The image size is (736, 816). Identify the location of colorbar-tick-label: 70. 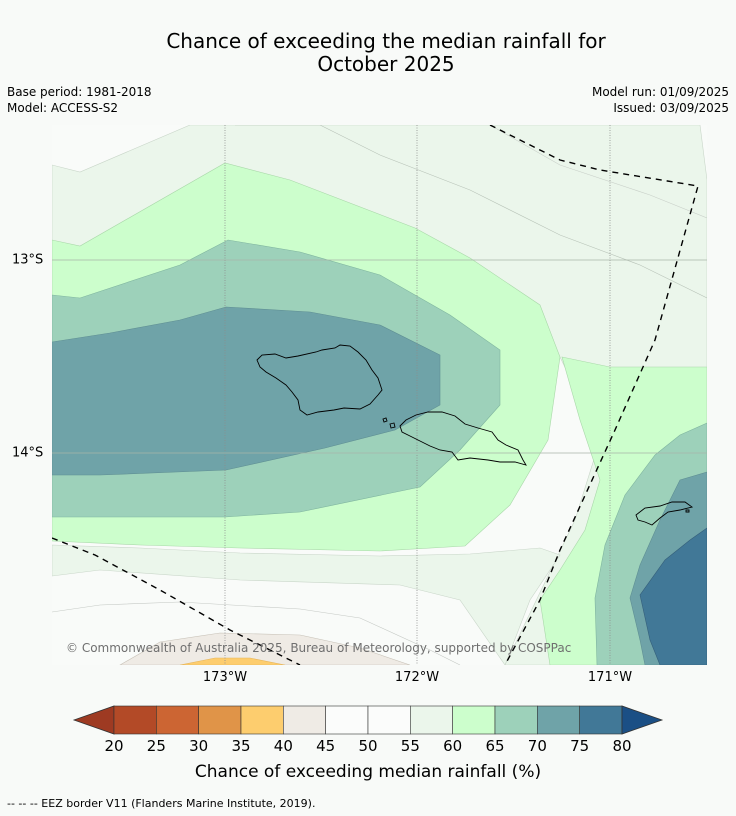
(537, 746).